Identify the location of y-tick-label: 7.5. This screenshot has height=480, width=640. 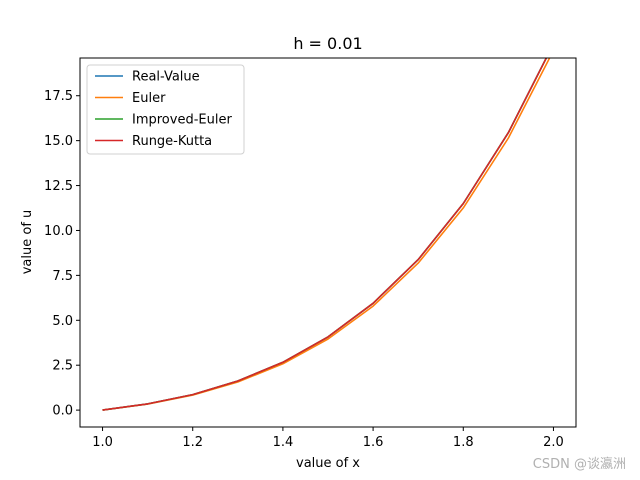
(62, 276).